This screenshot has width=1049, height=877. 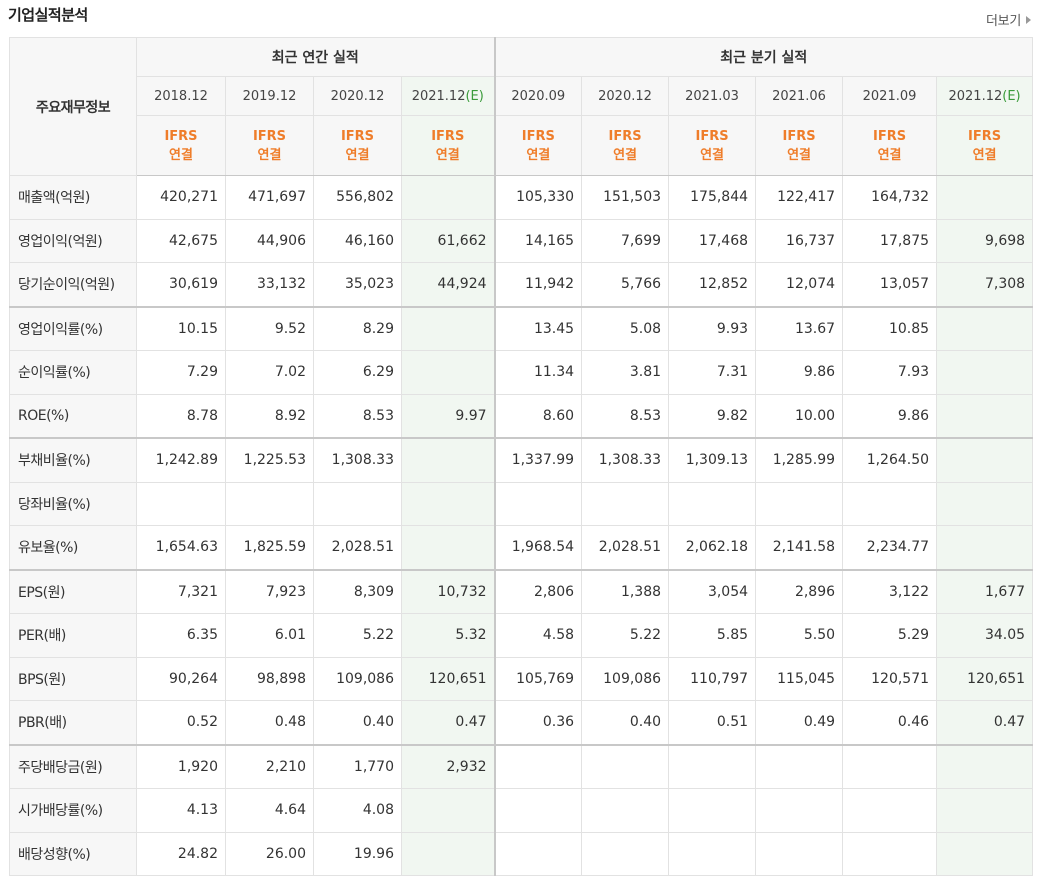 I want to click on table-cell: 1,968.54, so click(x=538, y=547).